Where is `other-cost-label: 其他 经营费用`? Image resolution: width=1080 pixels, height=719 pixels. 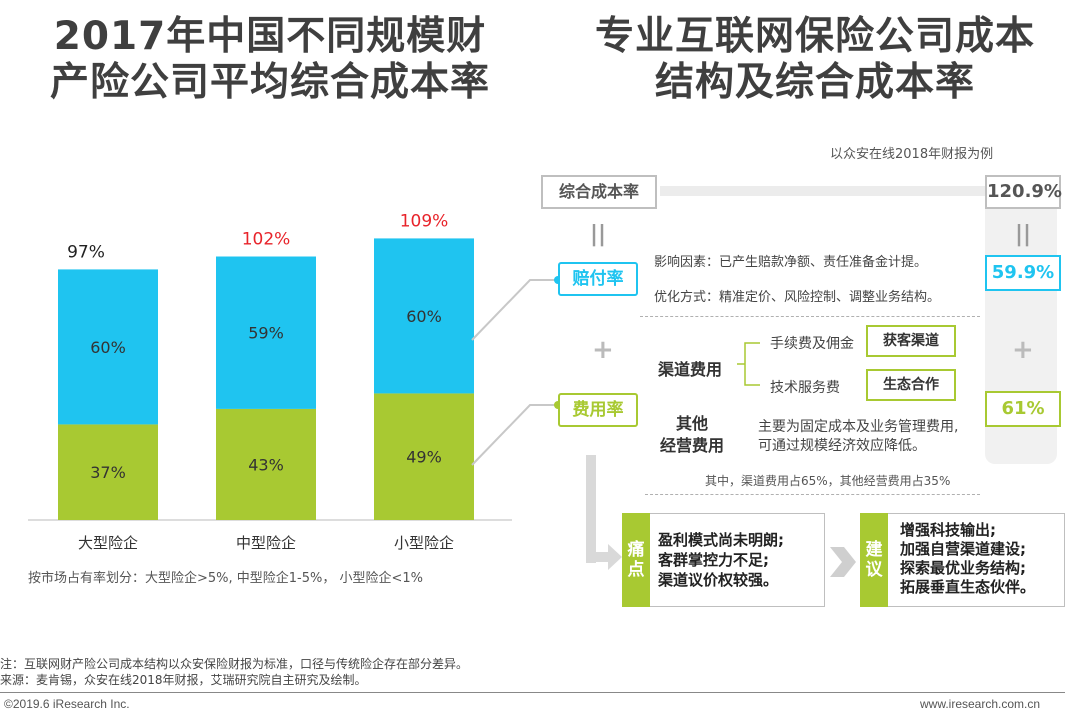
other-cost-label: 其他 经营费用 is located at coordinates (692, 435).